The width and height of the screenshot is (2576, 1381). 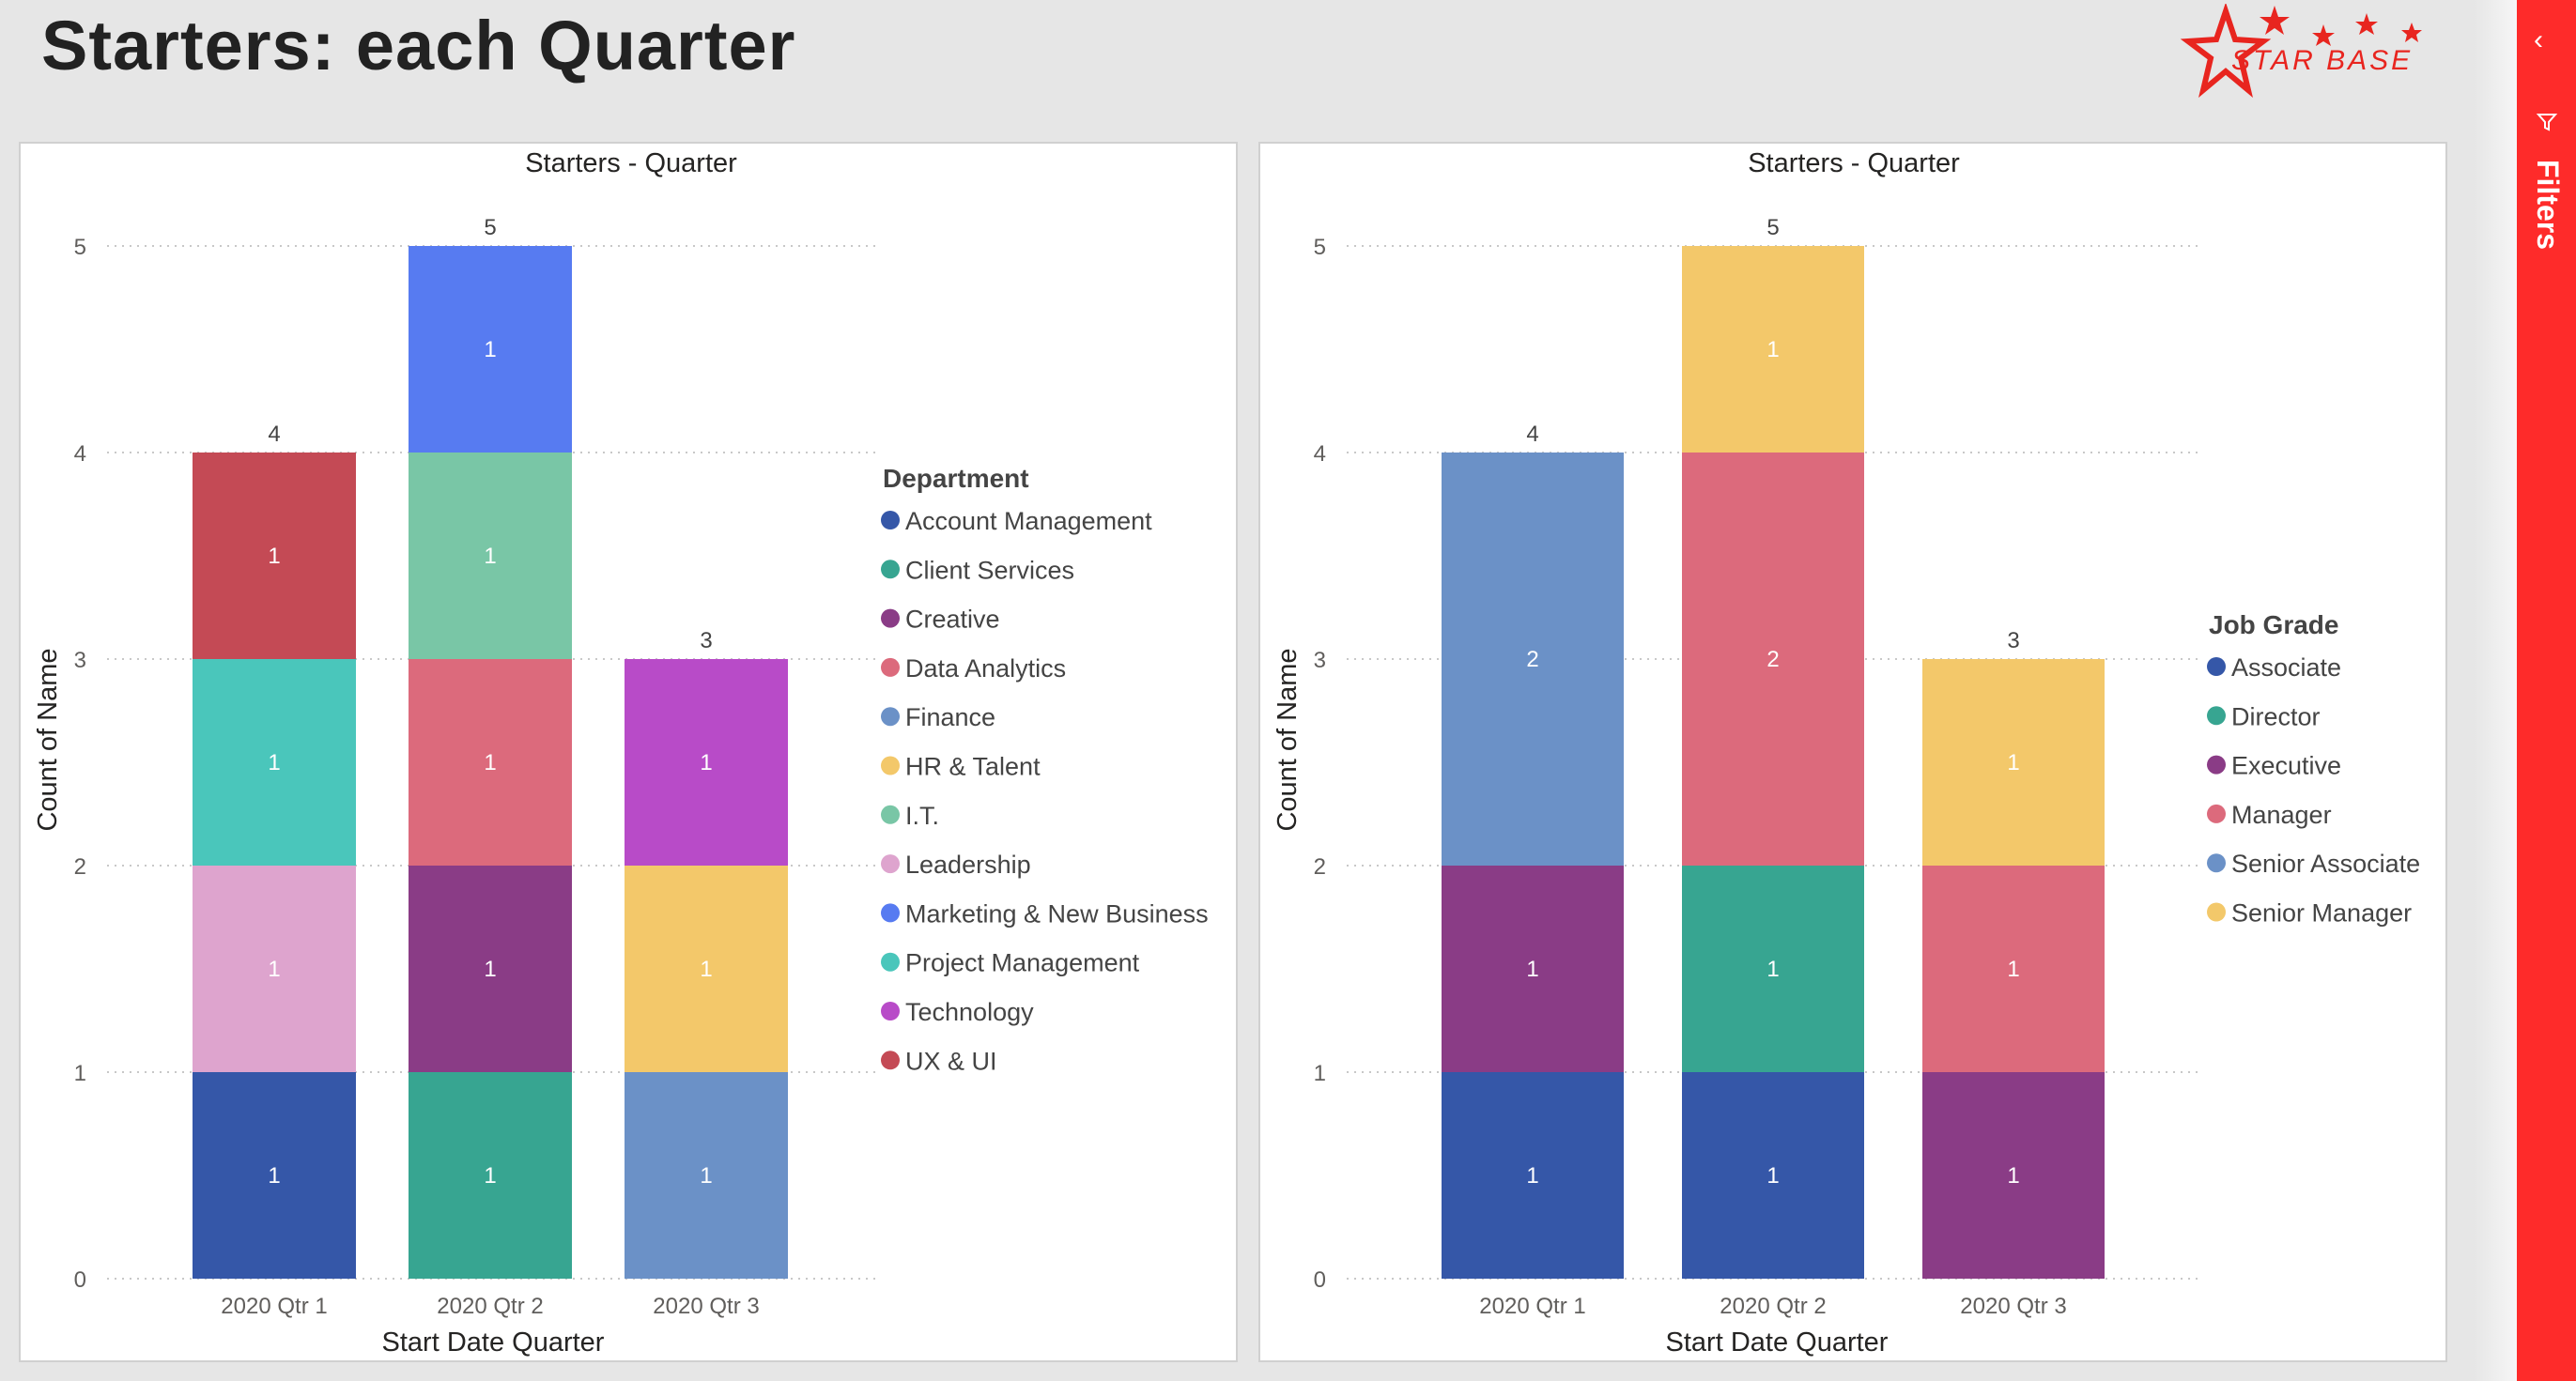 I want to click on x-tick-label: 2020 Qtr 1, so click(x=274, y=1306).